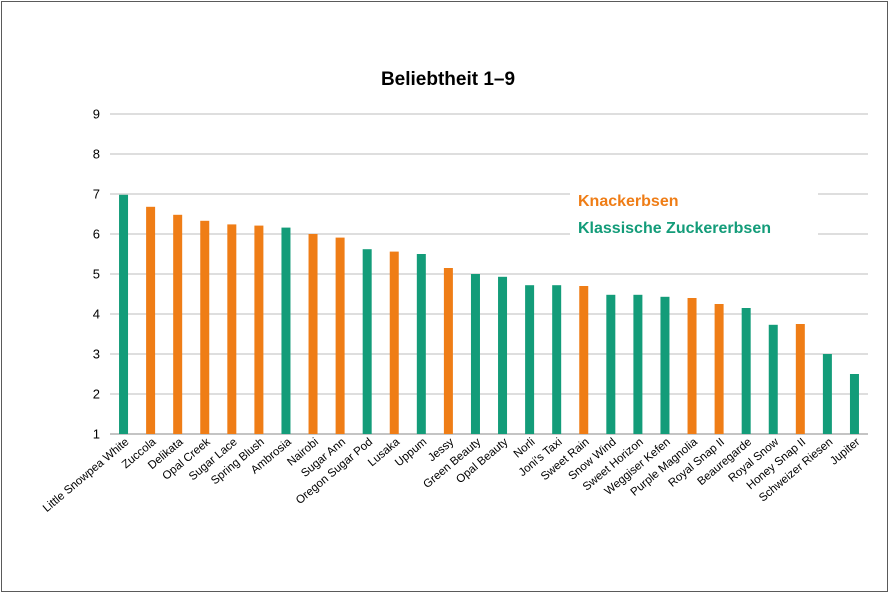  Describe the element at coordinates (628, 201) in the screenshot. I see `legend-entry: Knackerbsen` at that location.